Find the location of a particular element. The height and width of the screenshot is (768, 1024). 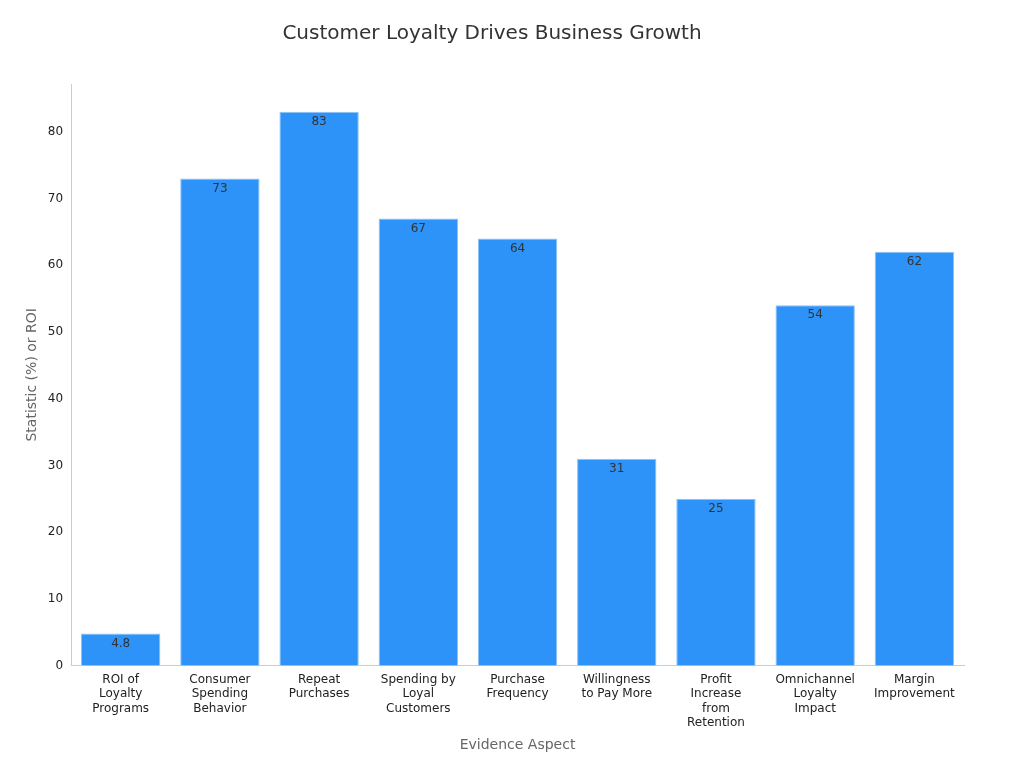

data-label: 54 is located at coordinates (815, 314).